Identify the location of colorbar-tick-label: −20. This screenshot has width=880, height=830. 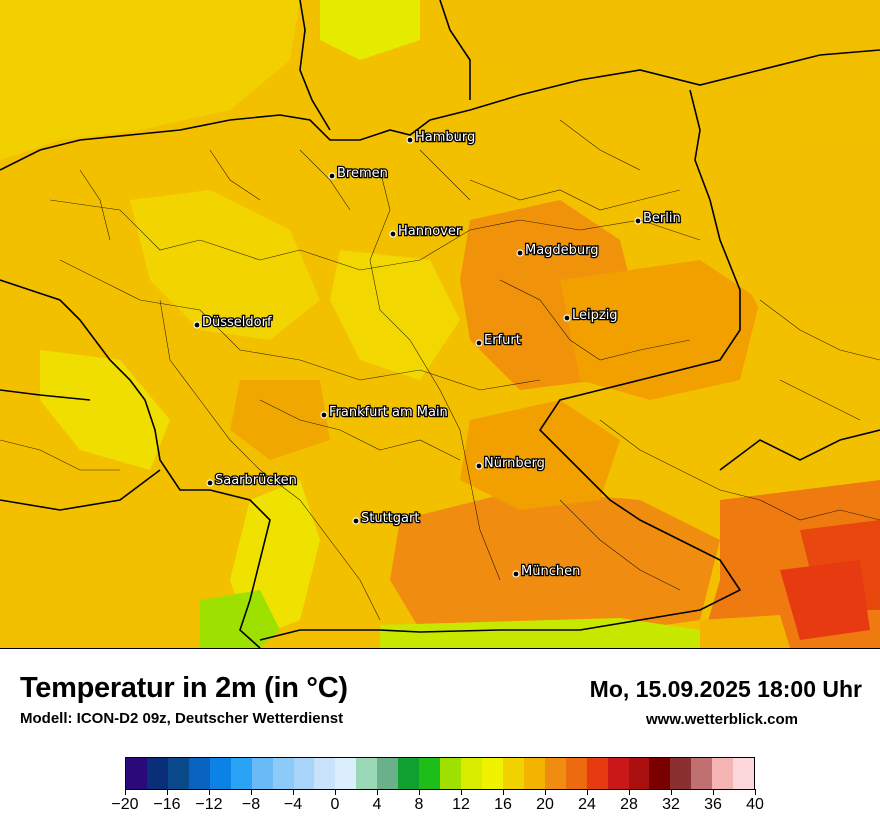
(125, 804).